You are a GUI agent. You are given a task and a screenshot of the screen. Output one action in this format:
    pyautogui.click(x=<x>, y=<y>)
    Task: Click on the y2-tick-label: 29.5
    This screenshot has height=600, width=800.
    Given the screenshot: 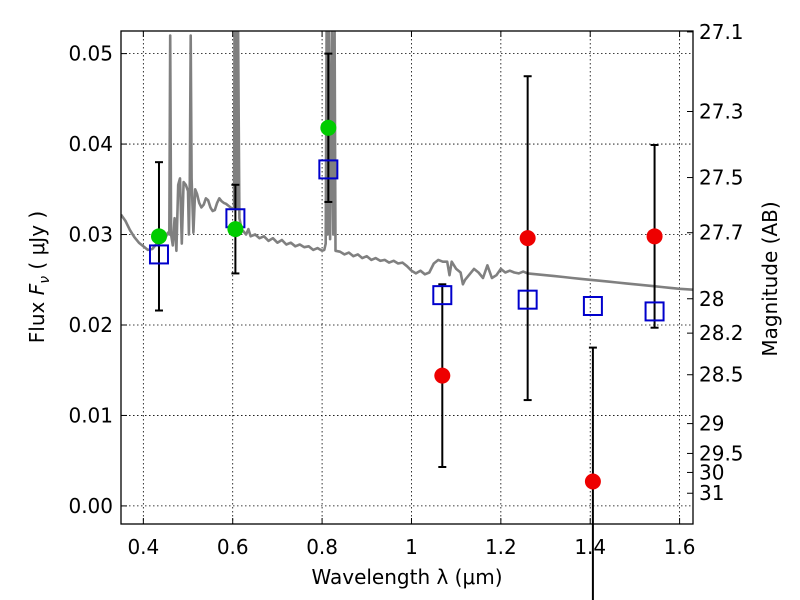 What is the action you would take?
    pyautogui.click(x=721, y=453)
    